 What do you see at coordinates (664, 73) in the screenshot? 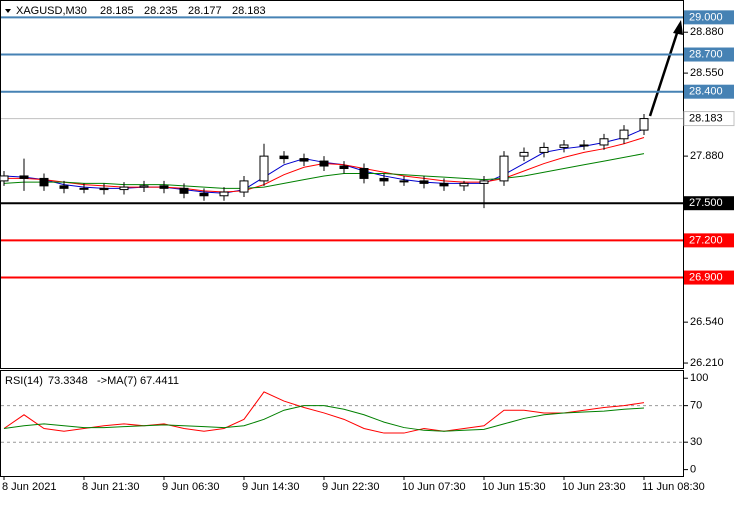
I see `forecast-arrow` at bounding box center [664, 73].